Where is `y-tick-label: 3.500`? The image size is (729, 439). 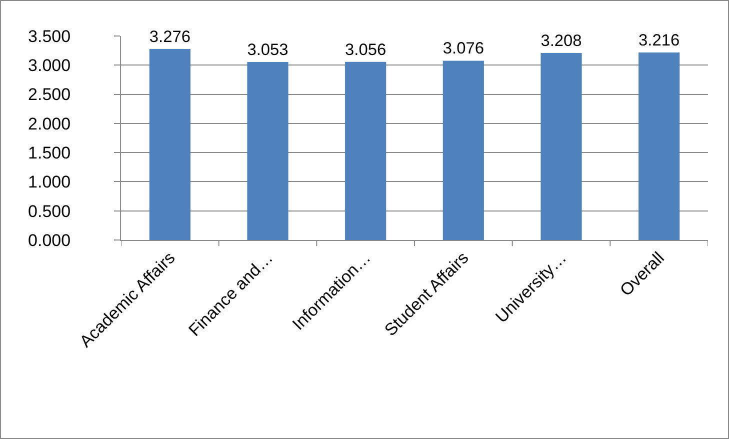 y-tick-label: 3.500 is located at coordinates (49, 36).